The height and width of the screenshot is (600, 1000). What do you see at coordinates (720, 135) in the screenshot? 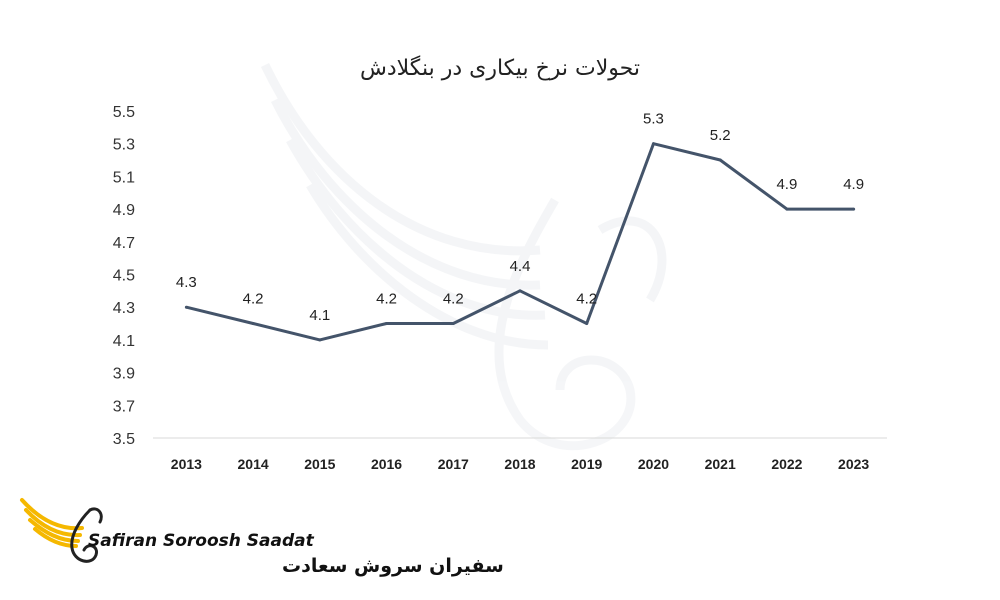
I see `data-label: 5.2` at bounding box center [720, 135].